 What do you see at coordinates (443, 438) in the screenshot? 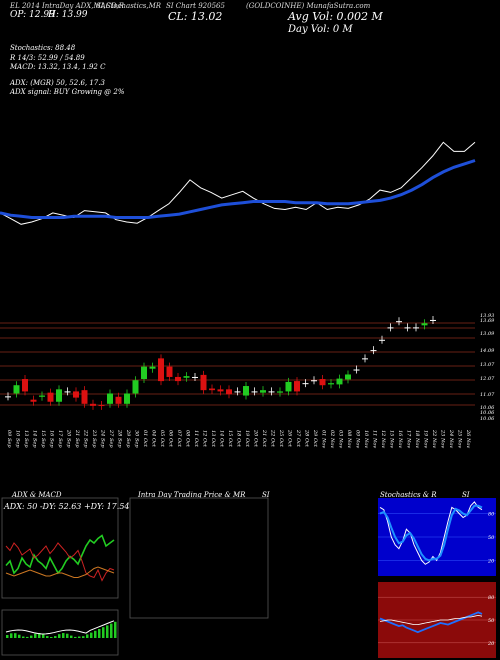
I see `date-label: 23 Nov` at bounding box center [443, 438].